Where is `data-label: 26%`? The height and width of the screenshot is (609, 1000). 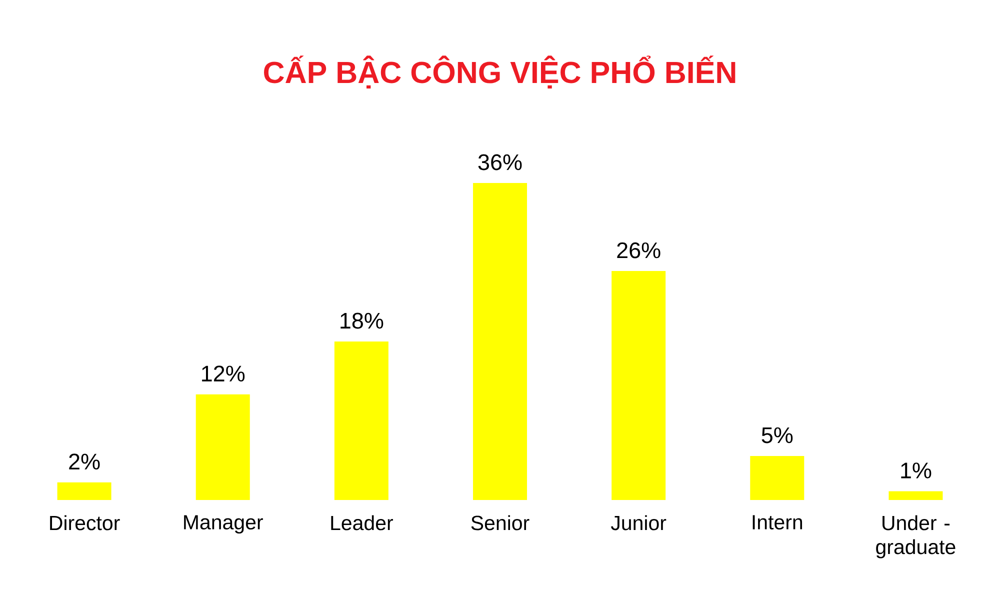
data-label: 26% is located at coordinates (638, 250).